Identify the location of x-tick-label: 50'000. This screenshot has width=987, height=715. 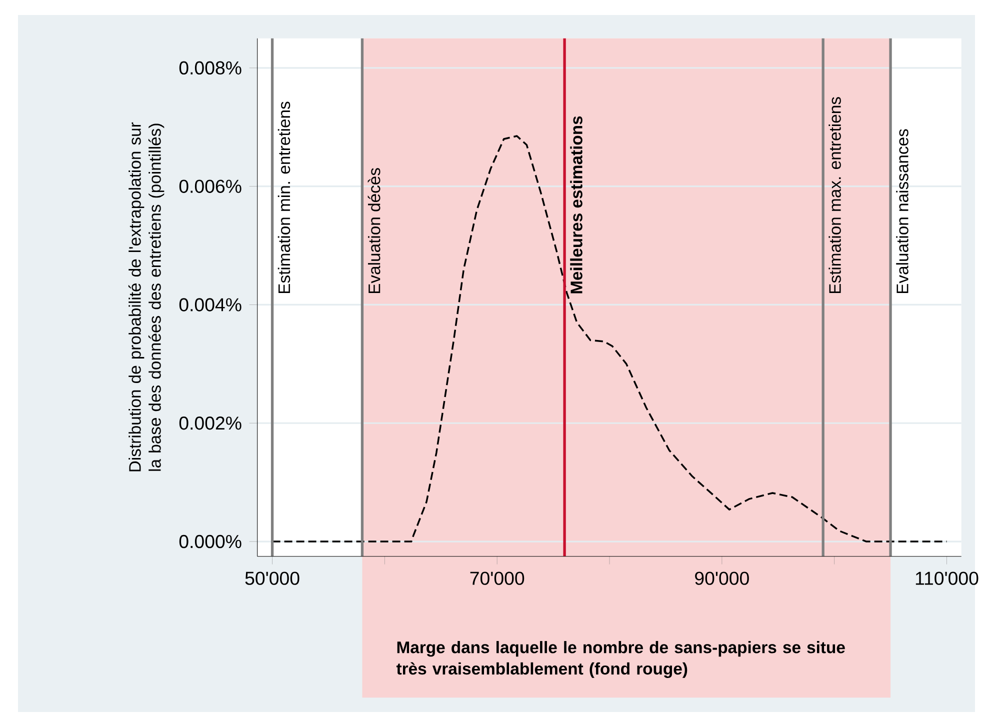
(272, 578).